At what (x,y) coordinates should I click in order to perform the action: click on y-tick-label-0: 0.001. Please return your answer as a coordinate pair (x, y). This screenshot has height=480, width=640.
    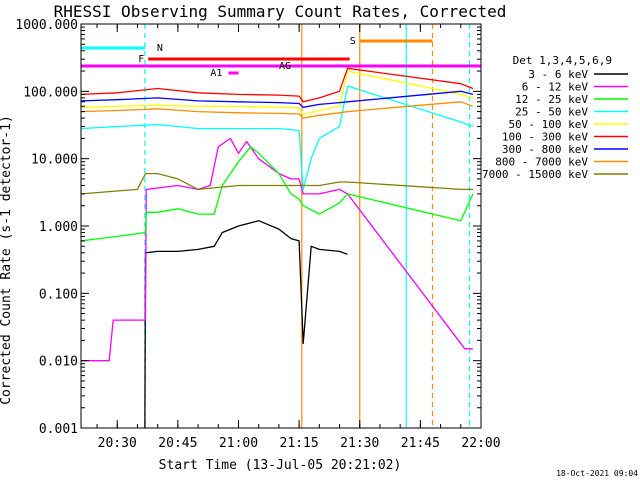
    Looking at the image, I should click on (58, 429).